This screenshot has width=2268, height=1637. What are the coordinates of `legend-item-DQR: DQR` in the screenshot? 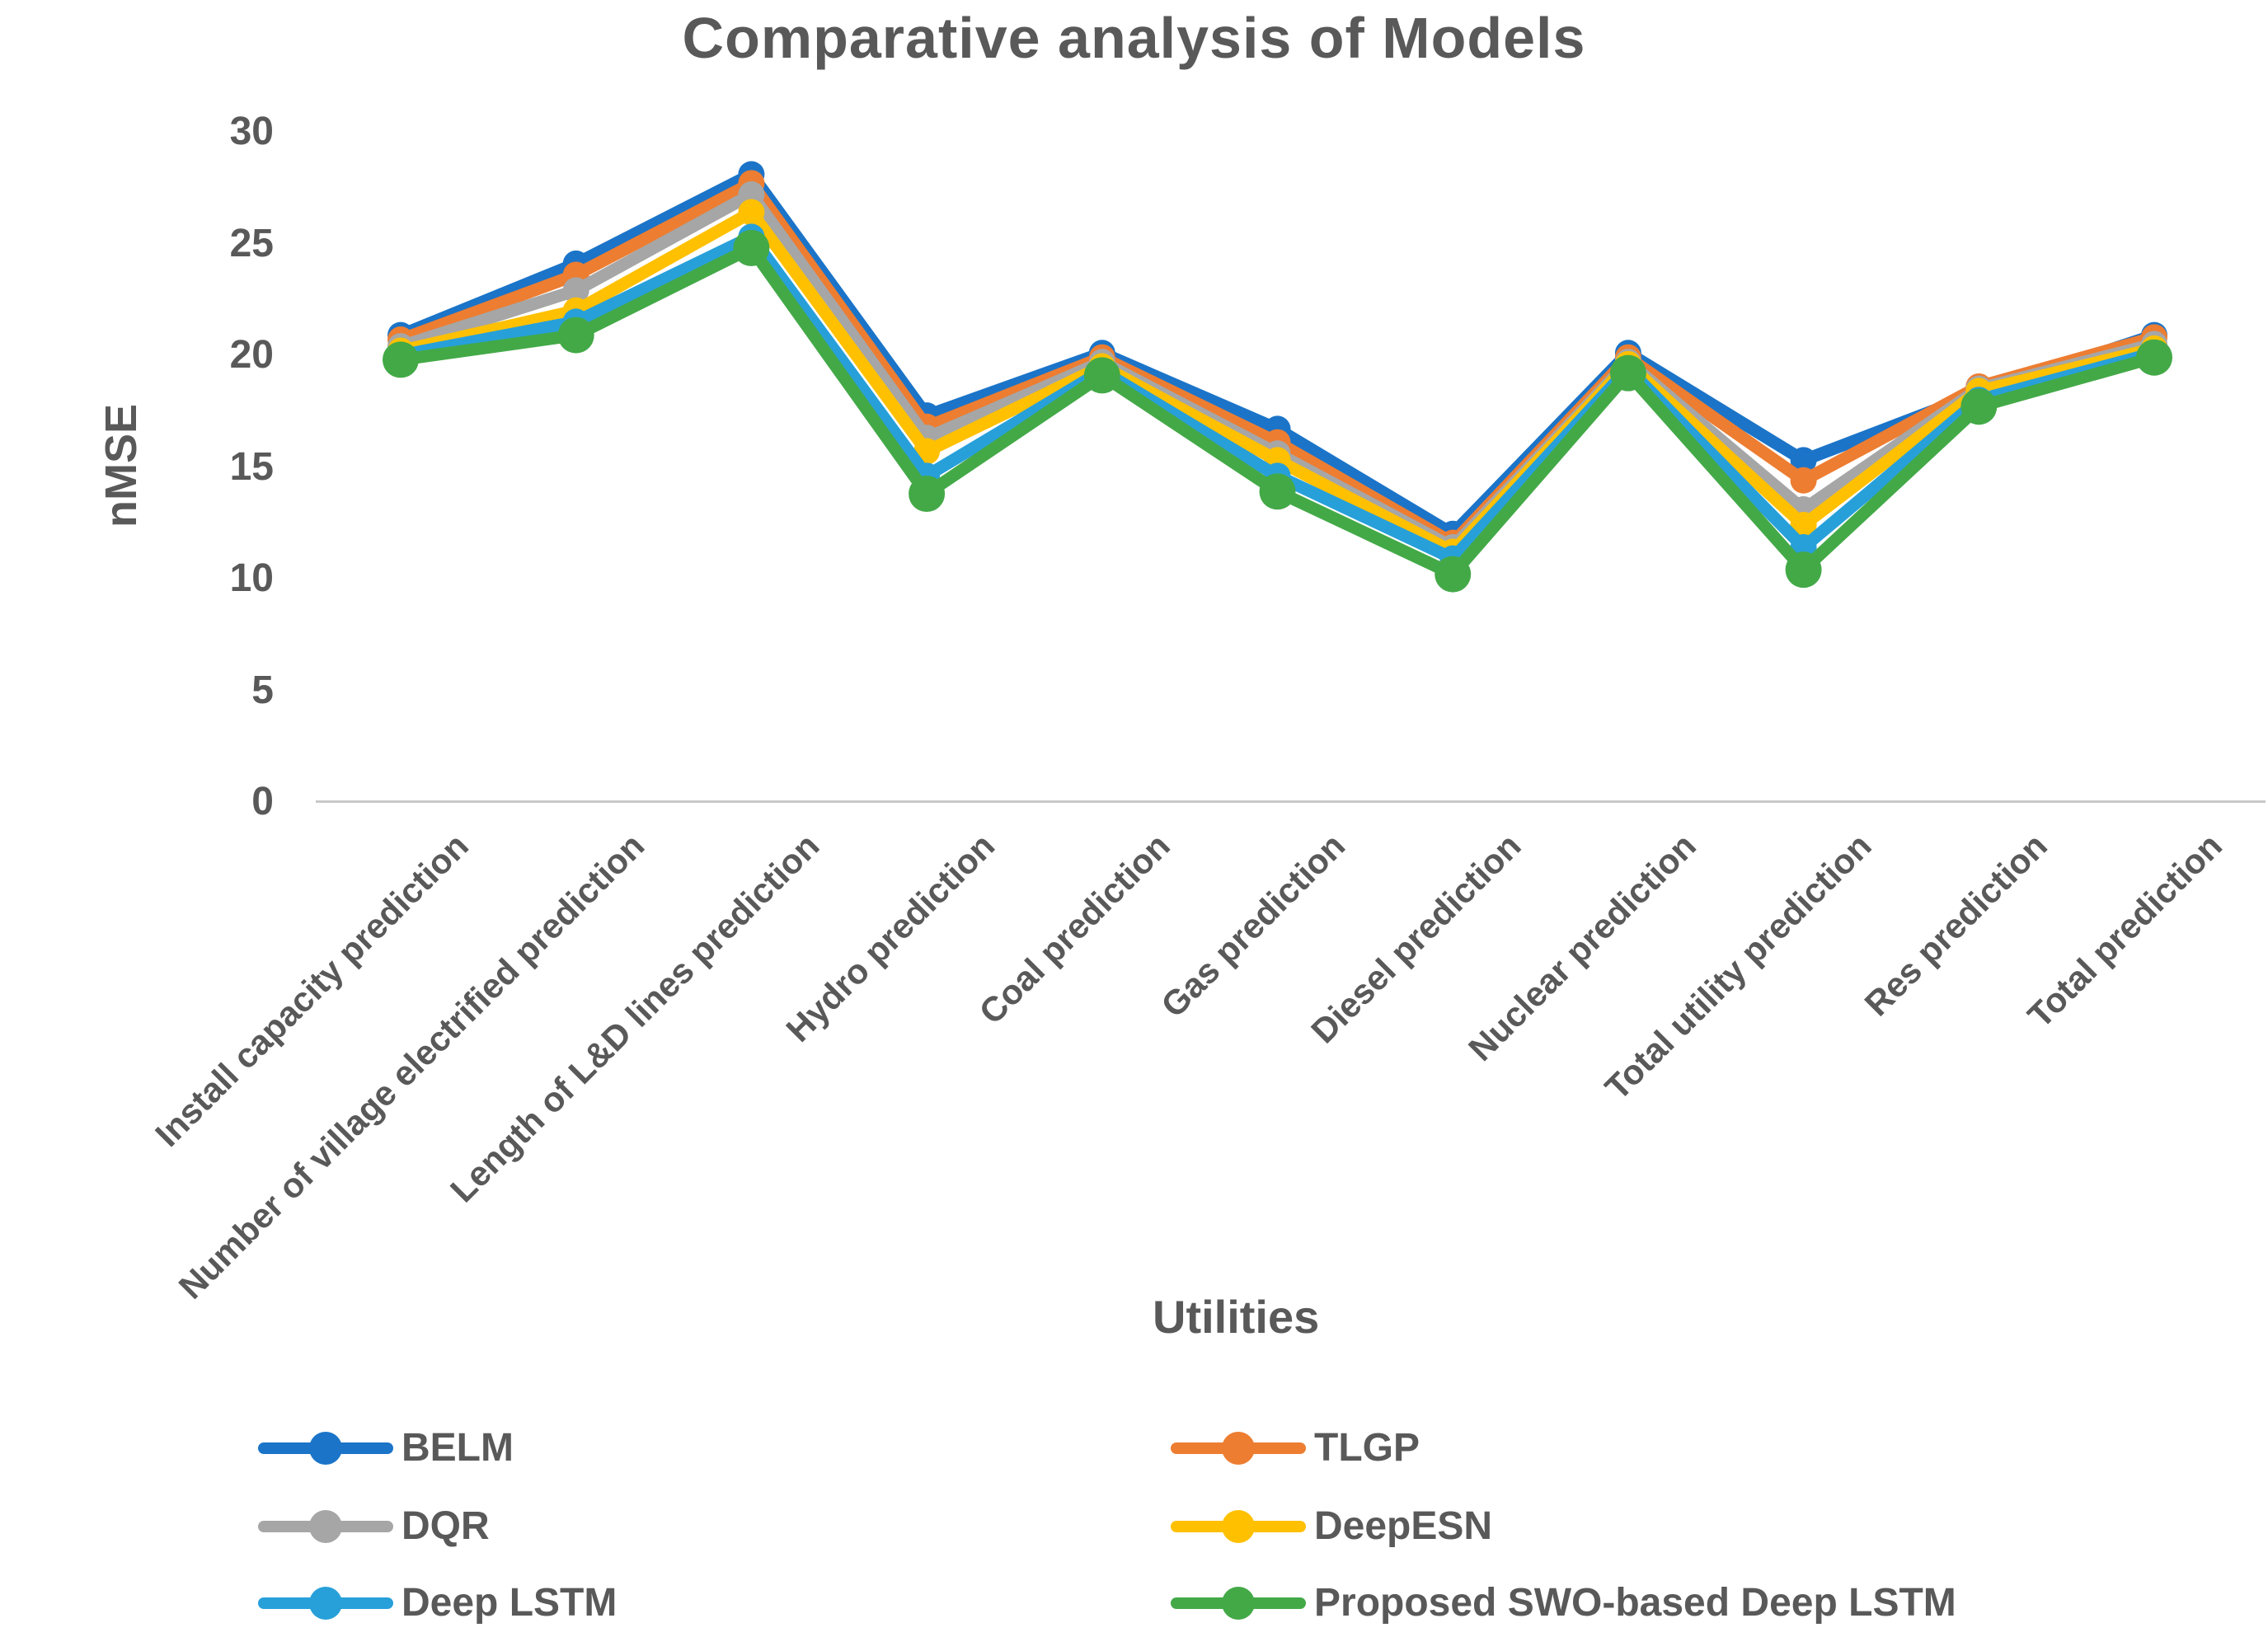 It's located at (374, 1526).